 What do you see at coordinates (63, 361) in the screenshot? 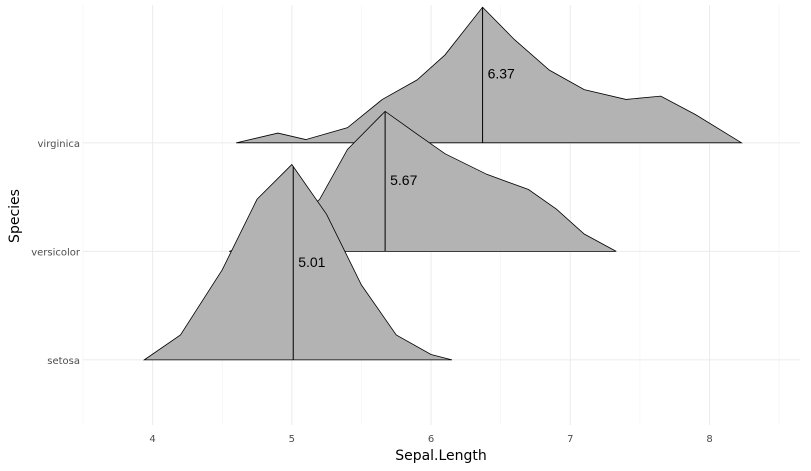
I see `y-tick-label: setosa` at bounding box center [63, 361].